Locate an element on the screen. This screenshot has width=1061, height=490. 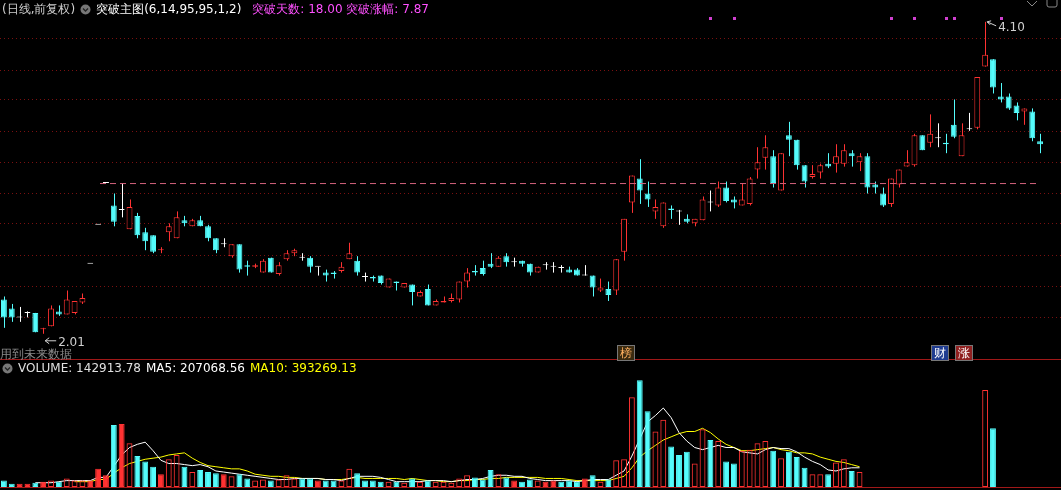
chart-subtitle: 突破主图(6,14,95,95,1,2) is located at coordinates (169, 9).